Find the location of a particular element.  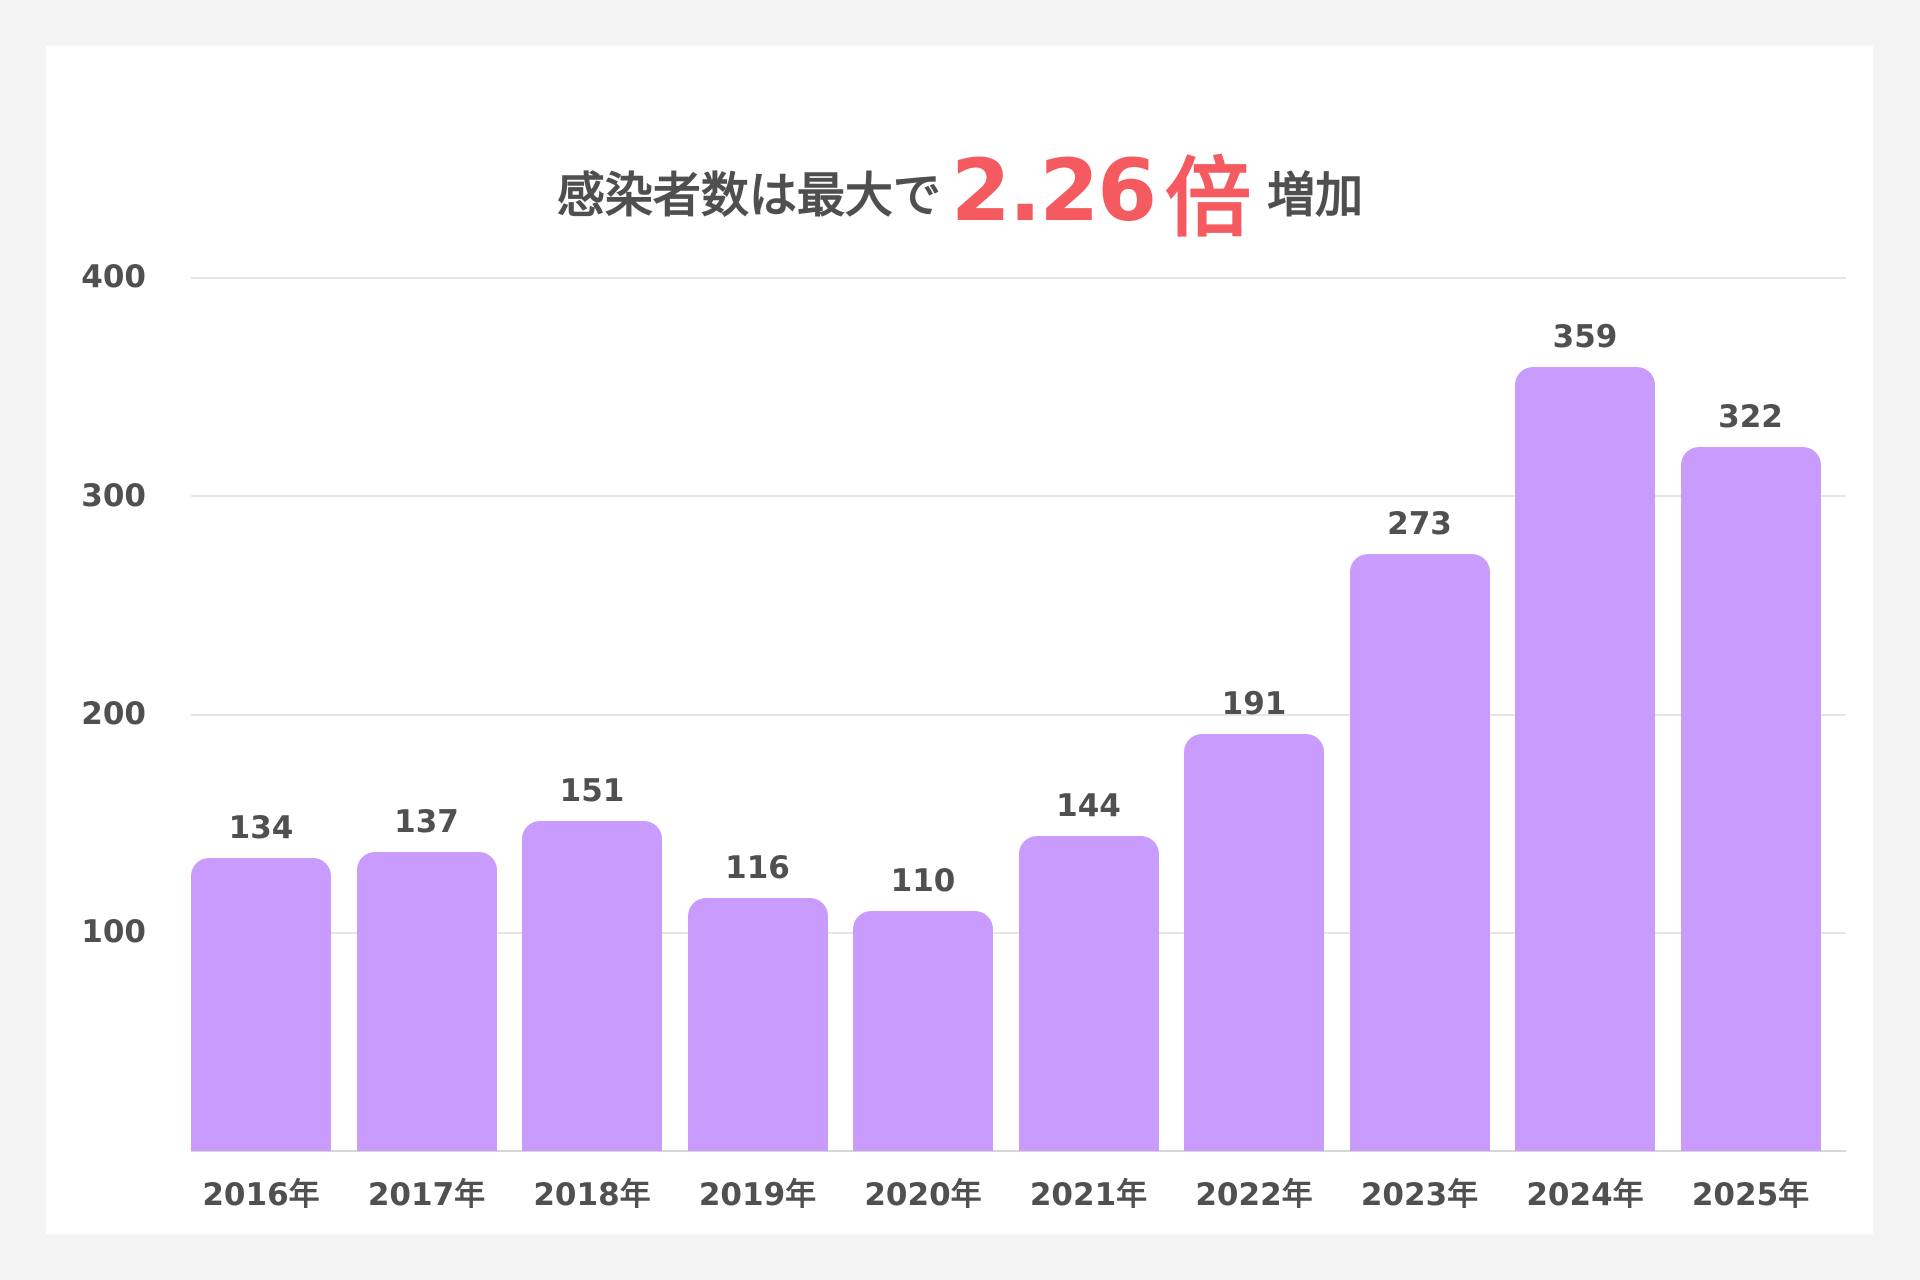

bar-value-label: 134 is located at coordinates (261, 828).